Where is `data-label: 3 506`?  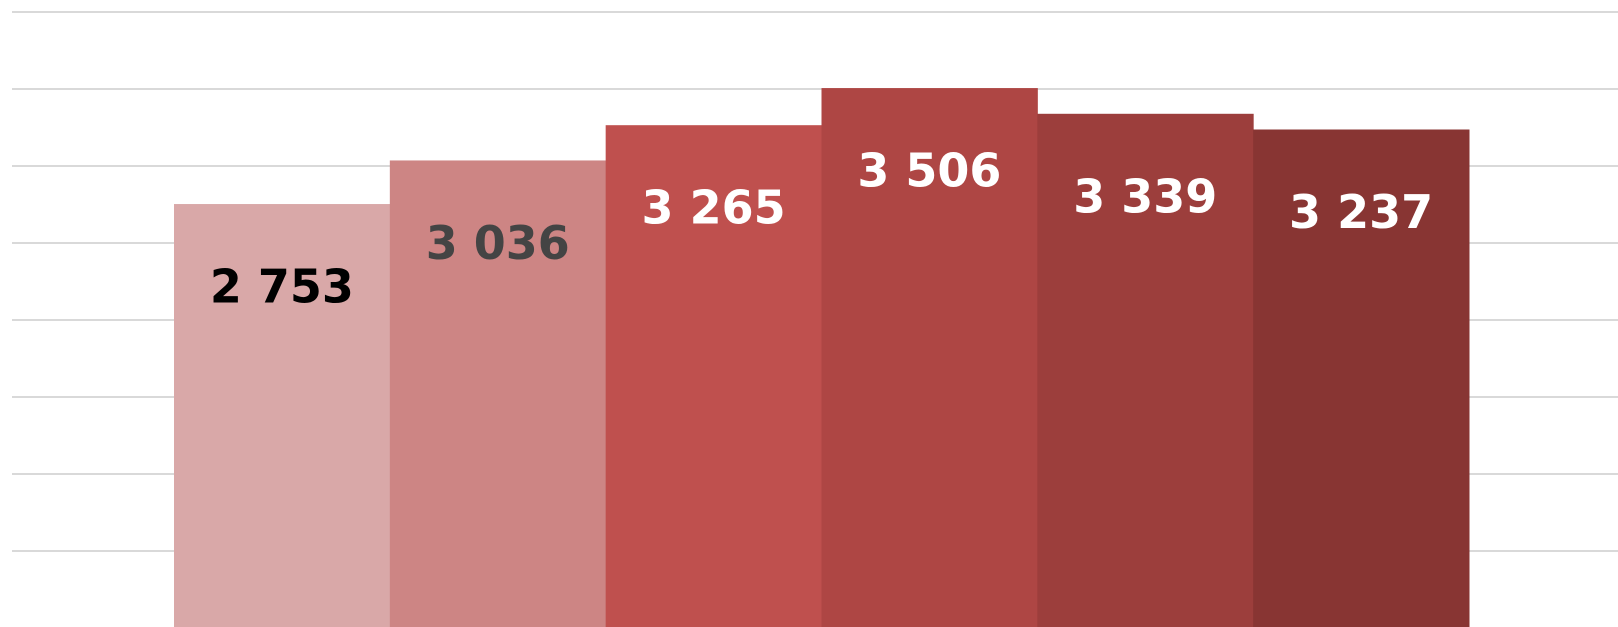
data-label: 3 506 is located at coordinates (929, 171).